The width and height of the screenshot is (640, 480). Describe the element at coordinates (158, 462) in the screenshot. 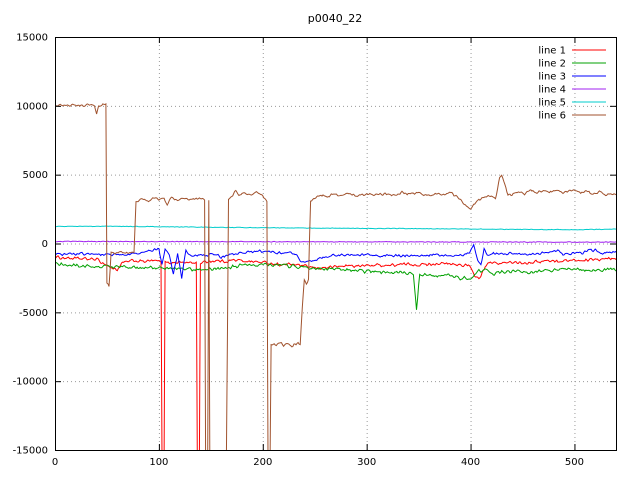

I see `x-tick-label: 100` at that location.